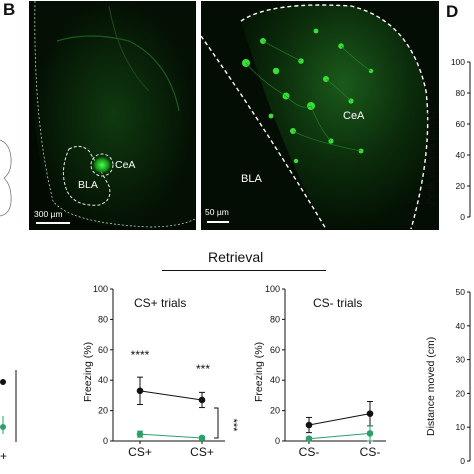 This screenshot has height=474, width=474. Describe the element at coordinates (233, 426) in the screenshot. I see `significance-star-3: ***` at that location.